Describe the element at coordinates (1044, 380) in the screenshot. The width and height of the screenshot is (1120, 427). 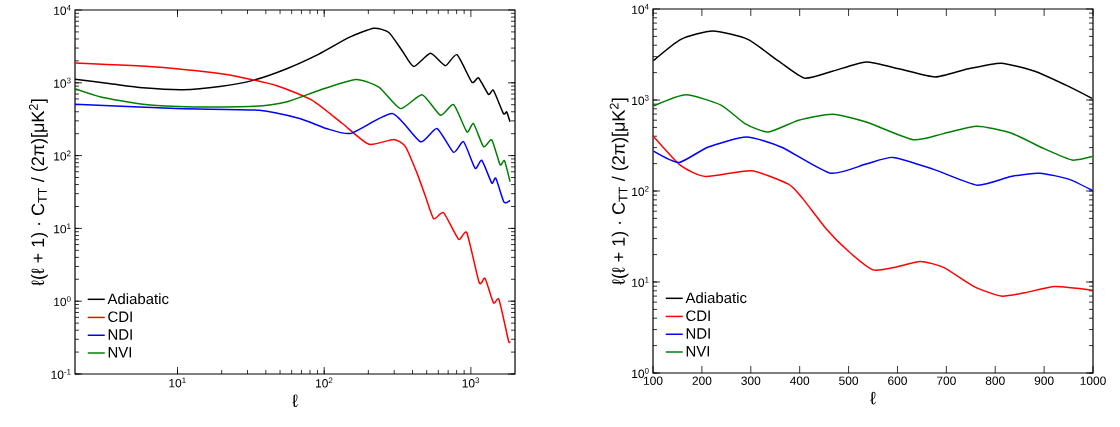
I see `x-tick-label: 900` at that location.